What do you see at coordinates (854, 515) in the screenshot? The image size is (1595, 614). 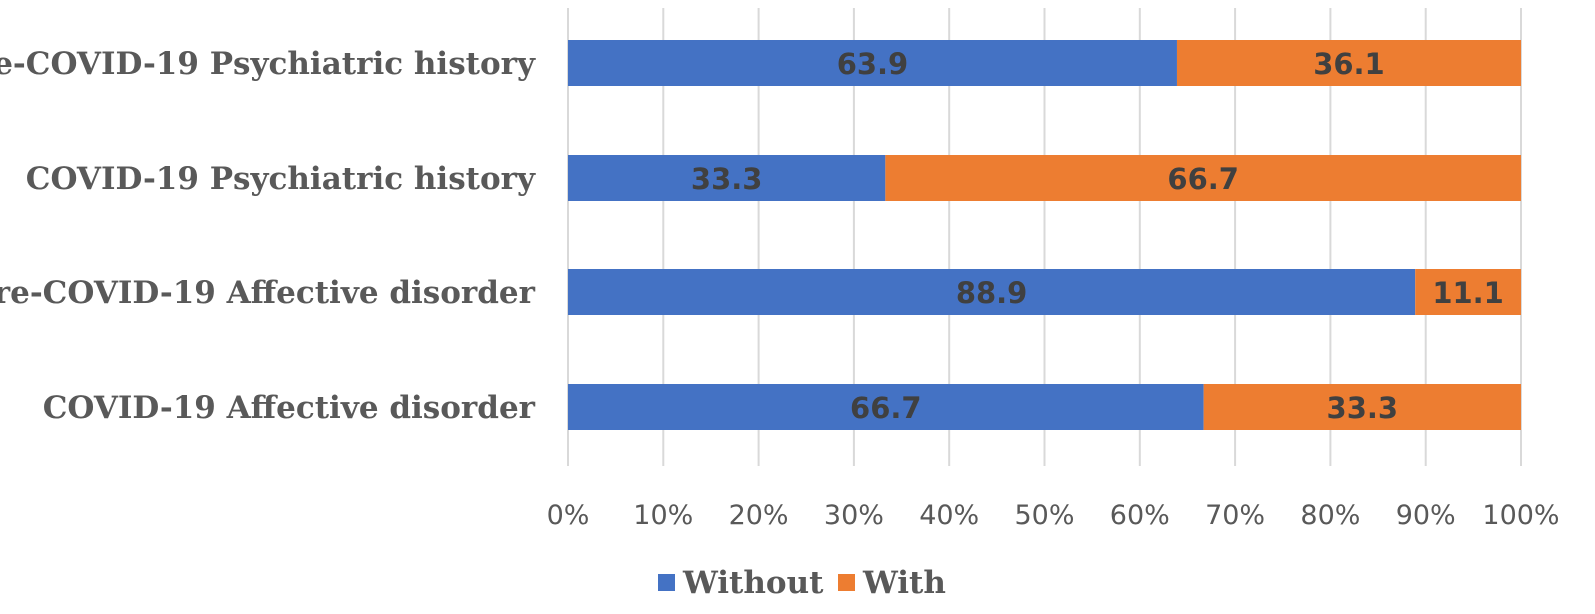 I see `x-tick-label: 30%` at bounding box center [854, 515].